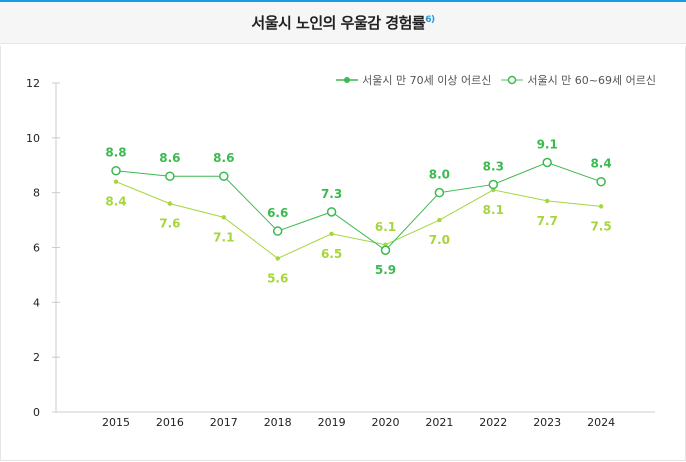  Describe the element at coordinates (223, 237) in the screenshot. I see `data-label: 7.1` at that location.